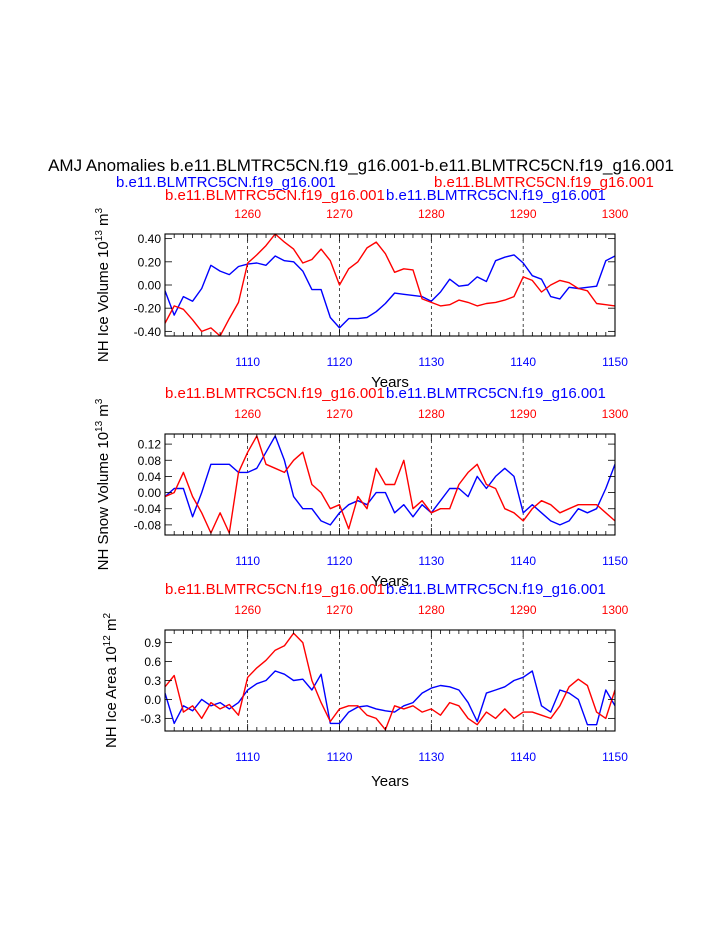  What do you see at coordinates (148, 332) in the screenshot?
I see `y-tick-label: -0.40` at bounding box center [148, 332].